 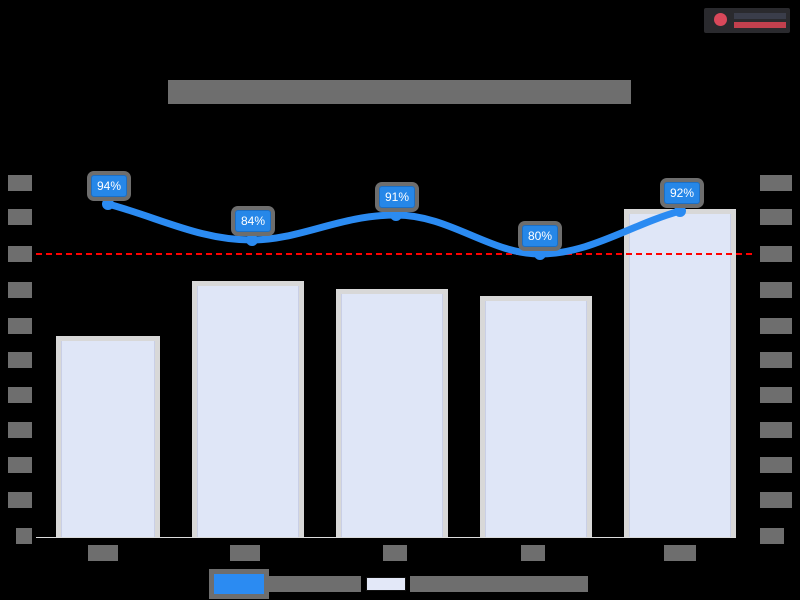 What do you see at coordinates (720, 19) in the screenshot?
I see `logo-mark-icon` at bounding box center [720, 19].